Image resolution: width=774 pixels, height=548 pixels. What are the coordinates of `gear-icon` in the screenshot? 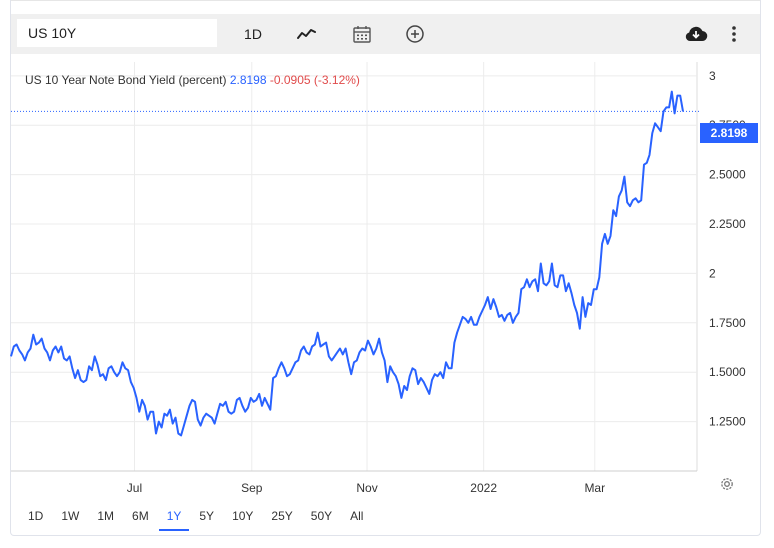 It's located at (727, 484).